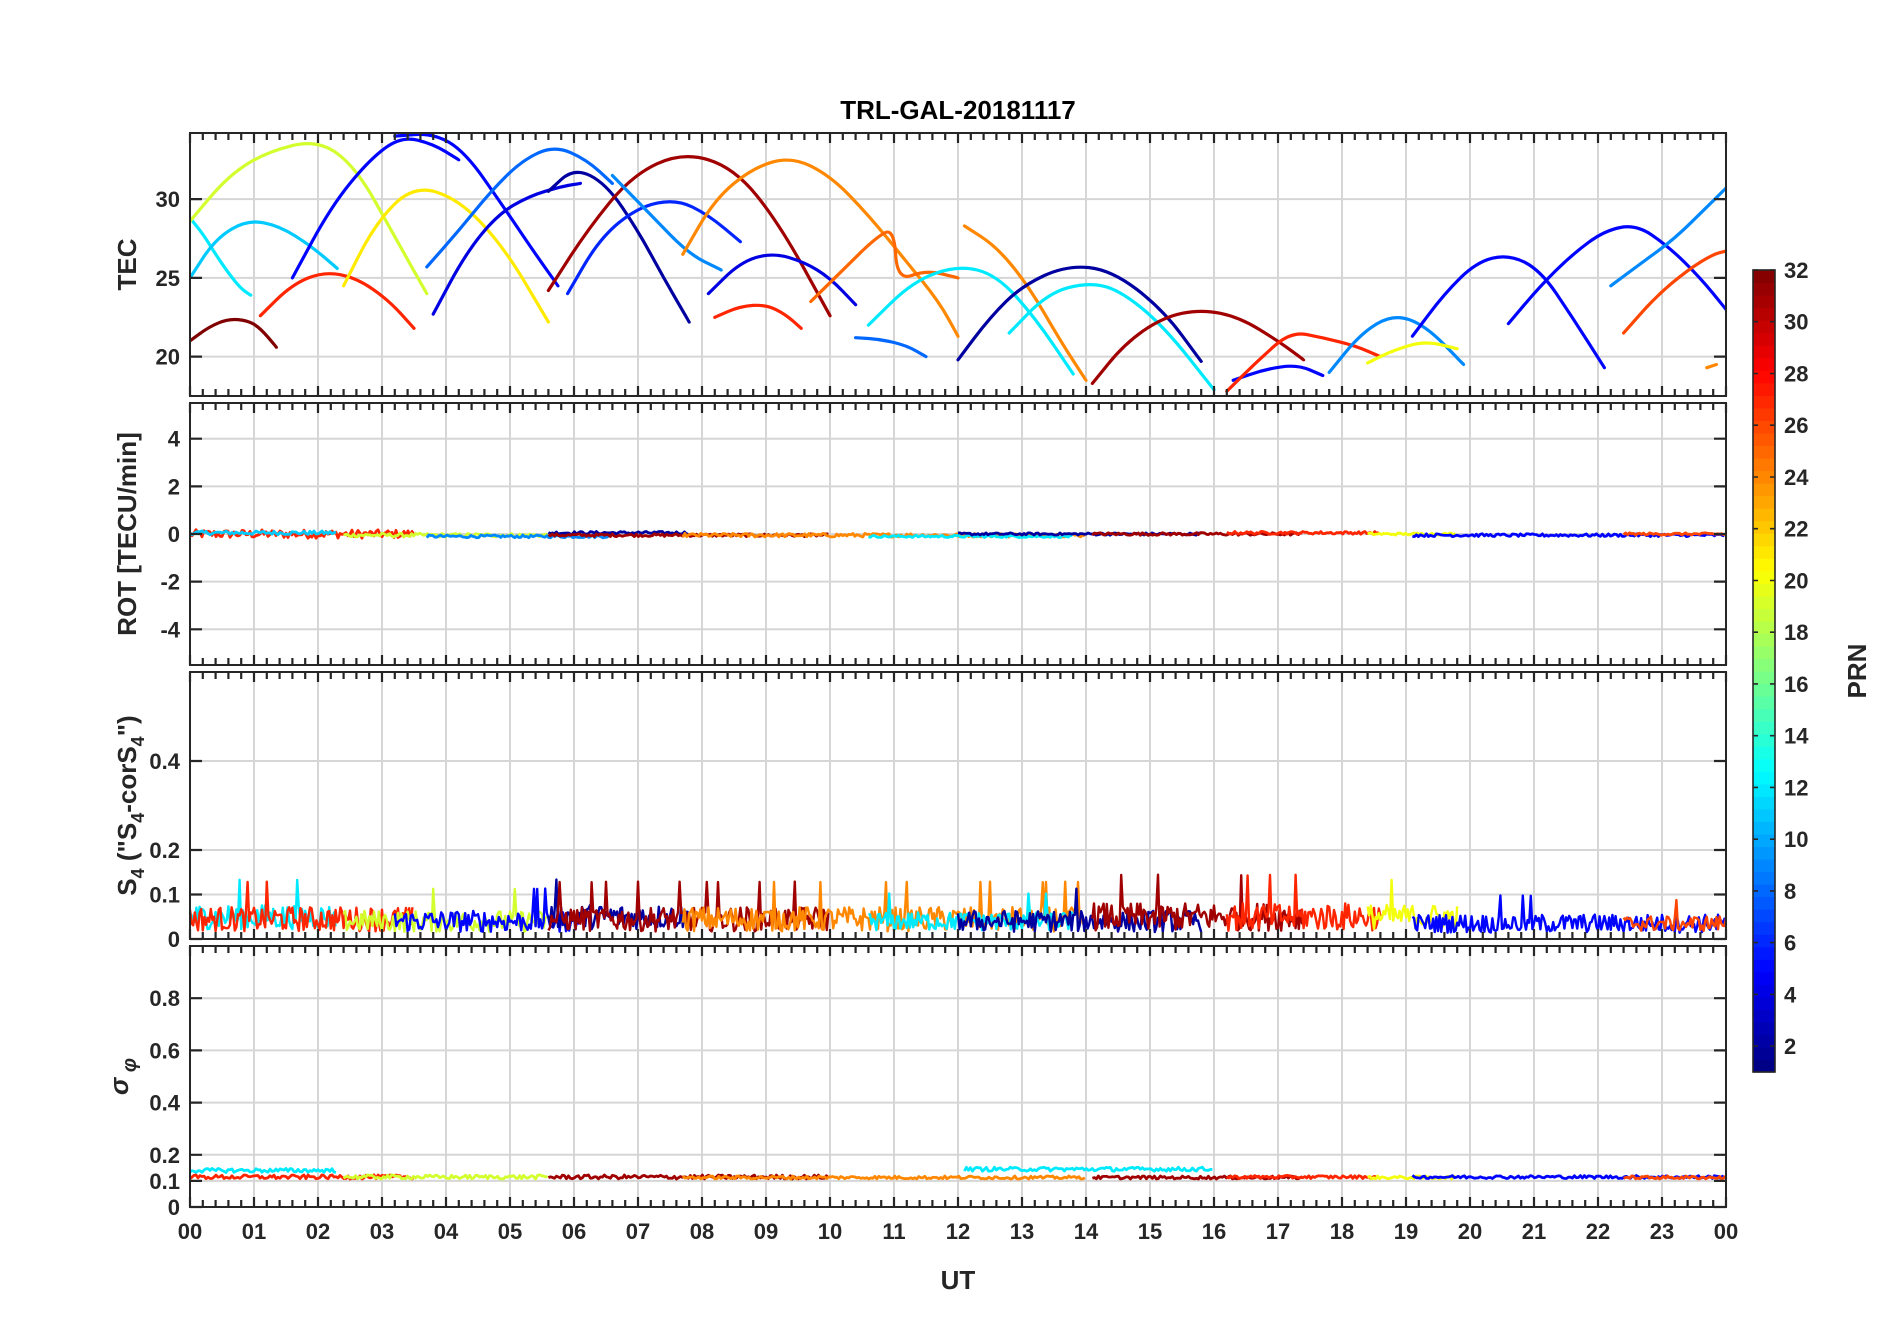  Describe the element at coordinates (702, 1231) in the screenshot. I see `x-tick-label: 08` at that location.